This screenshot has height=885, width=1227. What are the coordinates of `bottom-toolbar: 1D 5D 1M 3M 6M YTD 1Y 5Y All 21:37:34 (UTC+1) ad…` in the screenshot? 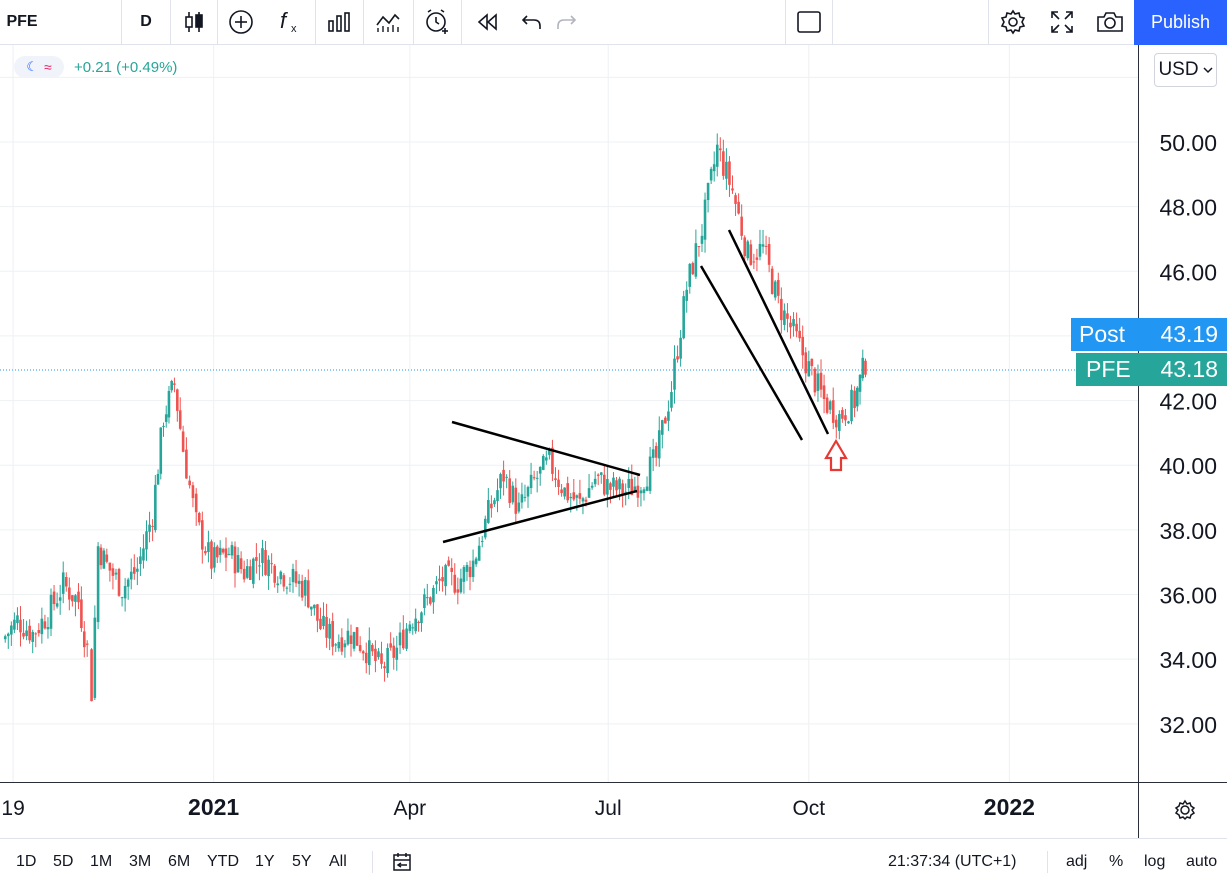 It's located at (613, 861).